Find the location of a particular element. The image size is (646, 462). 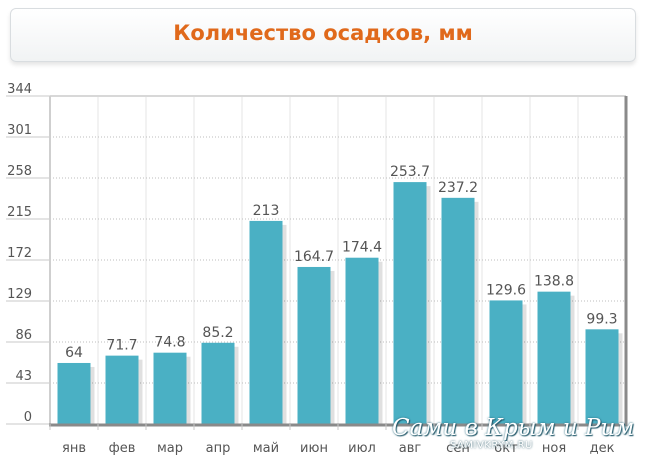

value-label: 74.8 is located at coordinates (169, 343).